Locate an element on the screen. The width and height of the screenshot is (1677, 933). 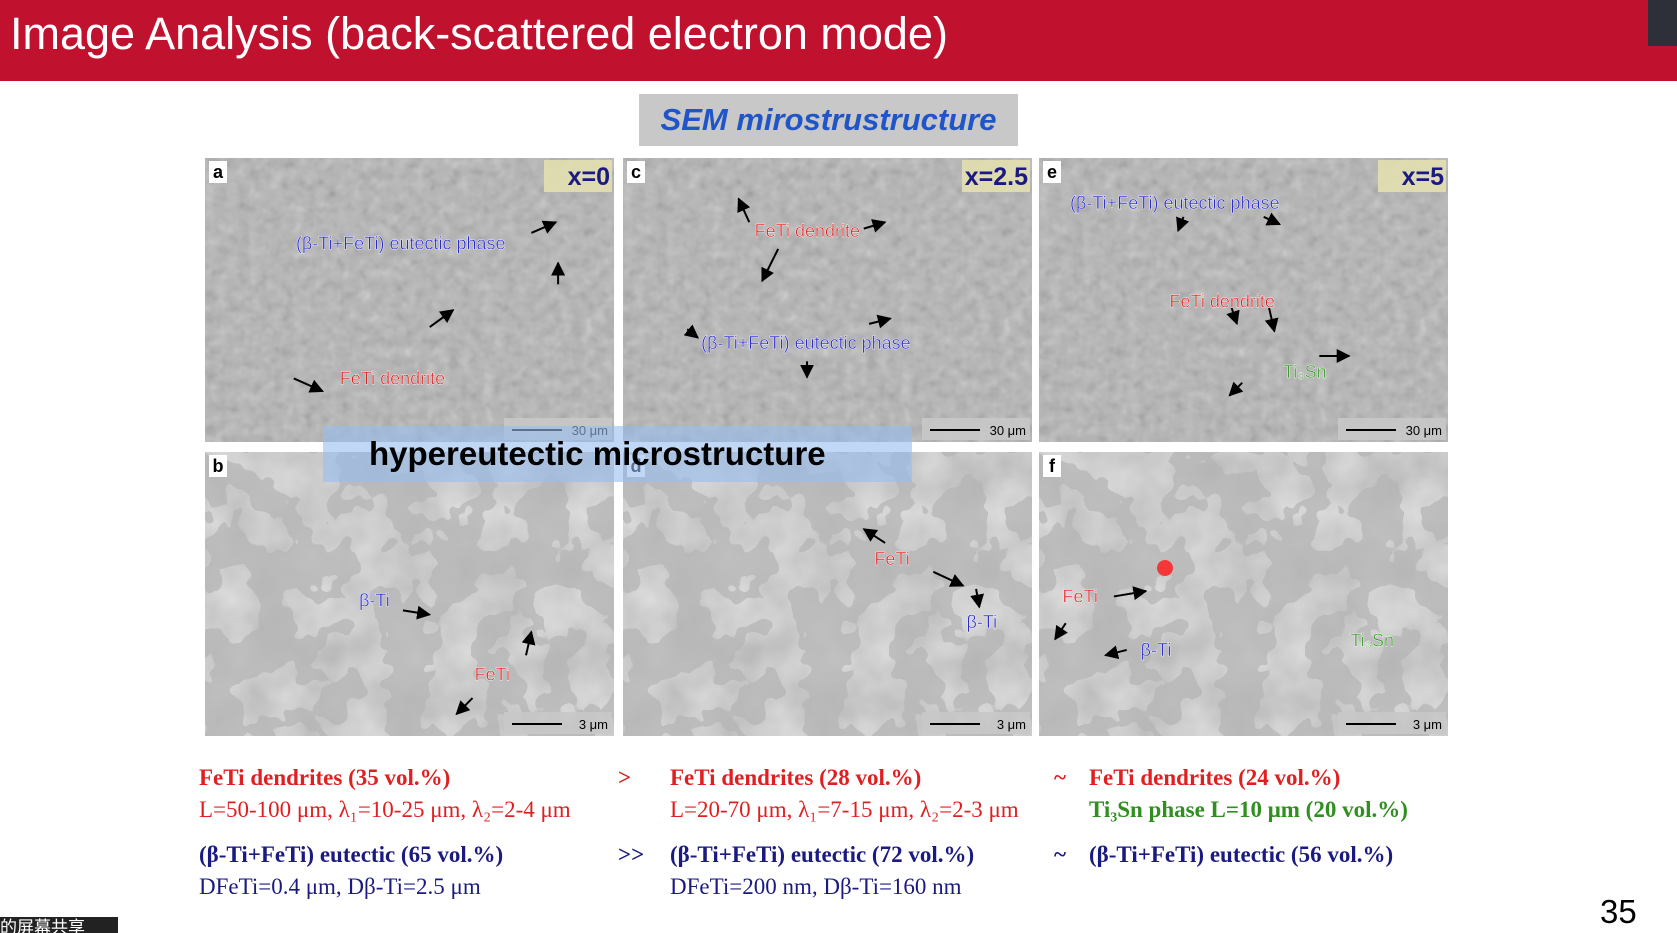
summary-text: FeTi dendrites (28 vol.%) is located at coordinates (796, 777).